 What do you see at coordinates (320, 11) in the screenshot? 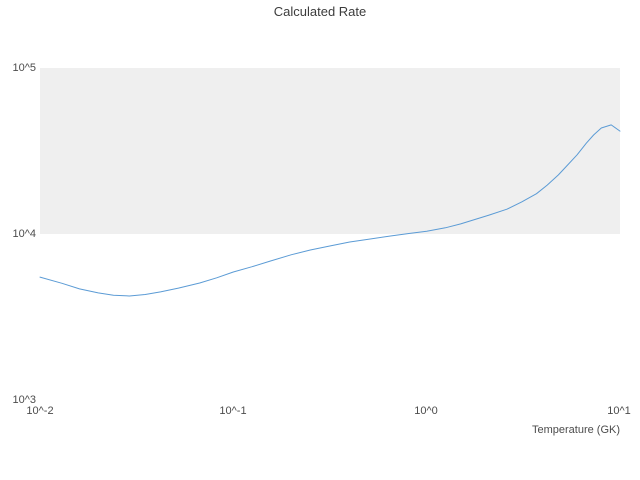
I see `chart-title: Calculated Rate` at bounding box center [320, 11].